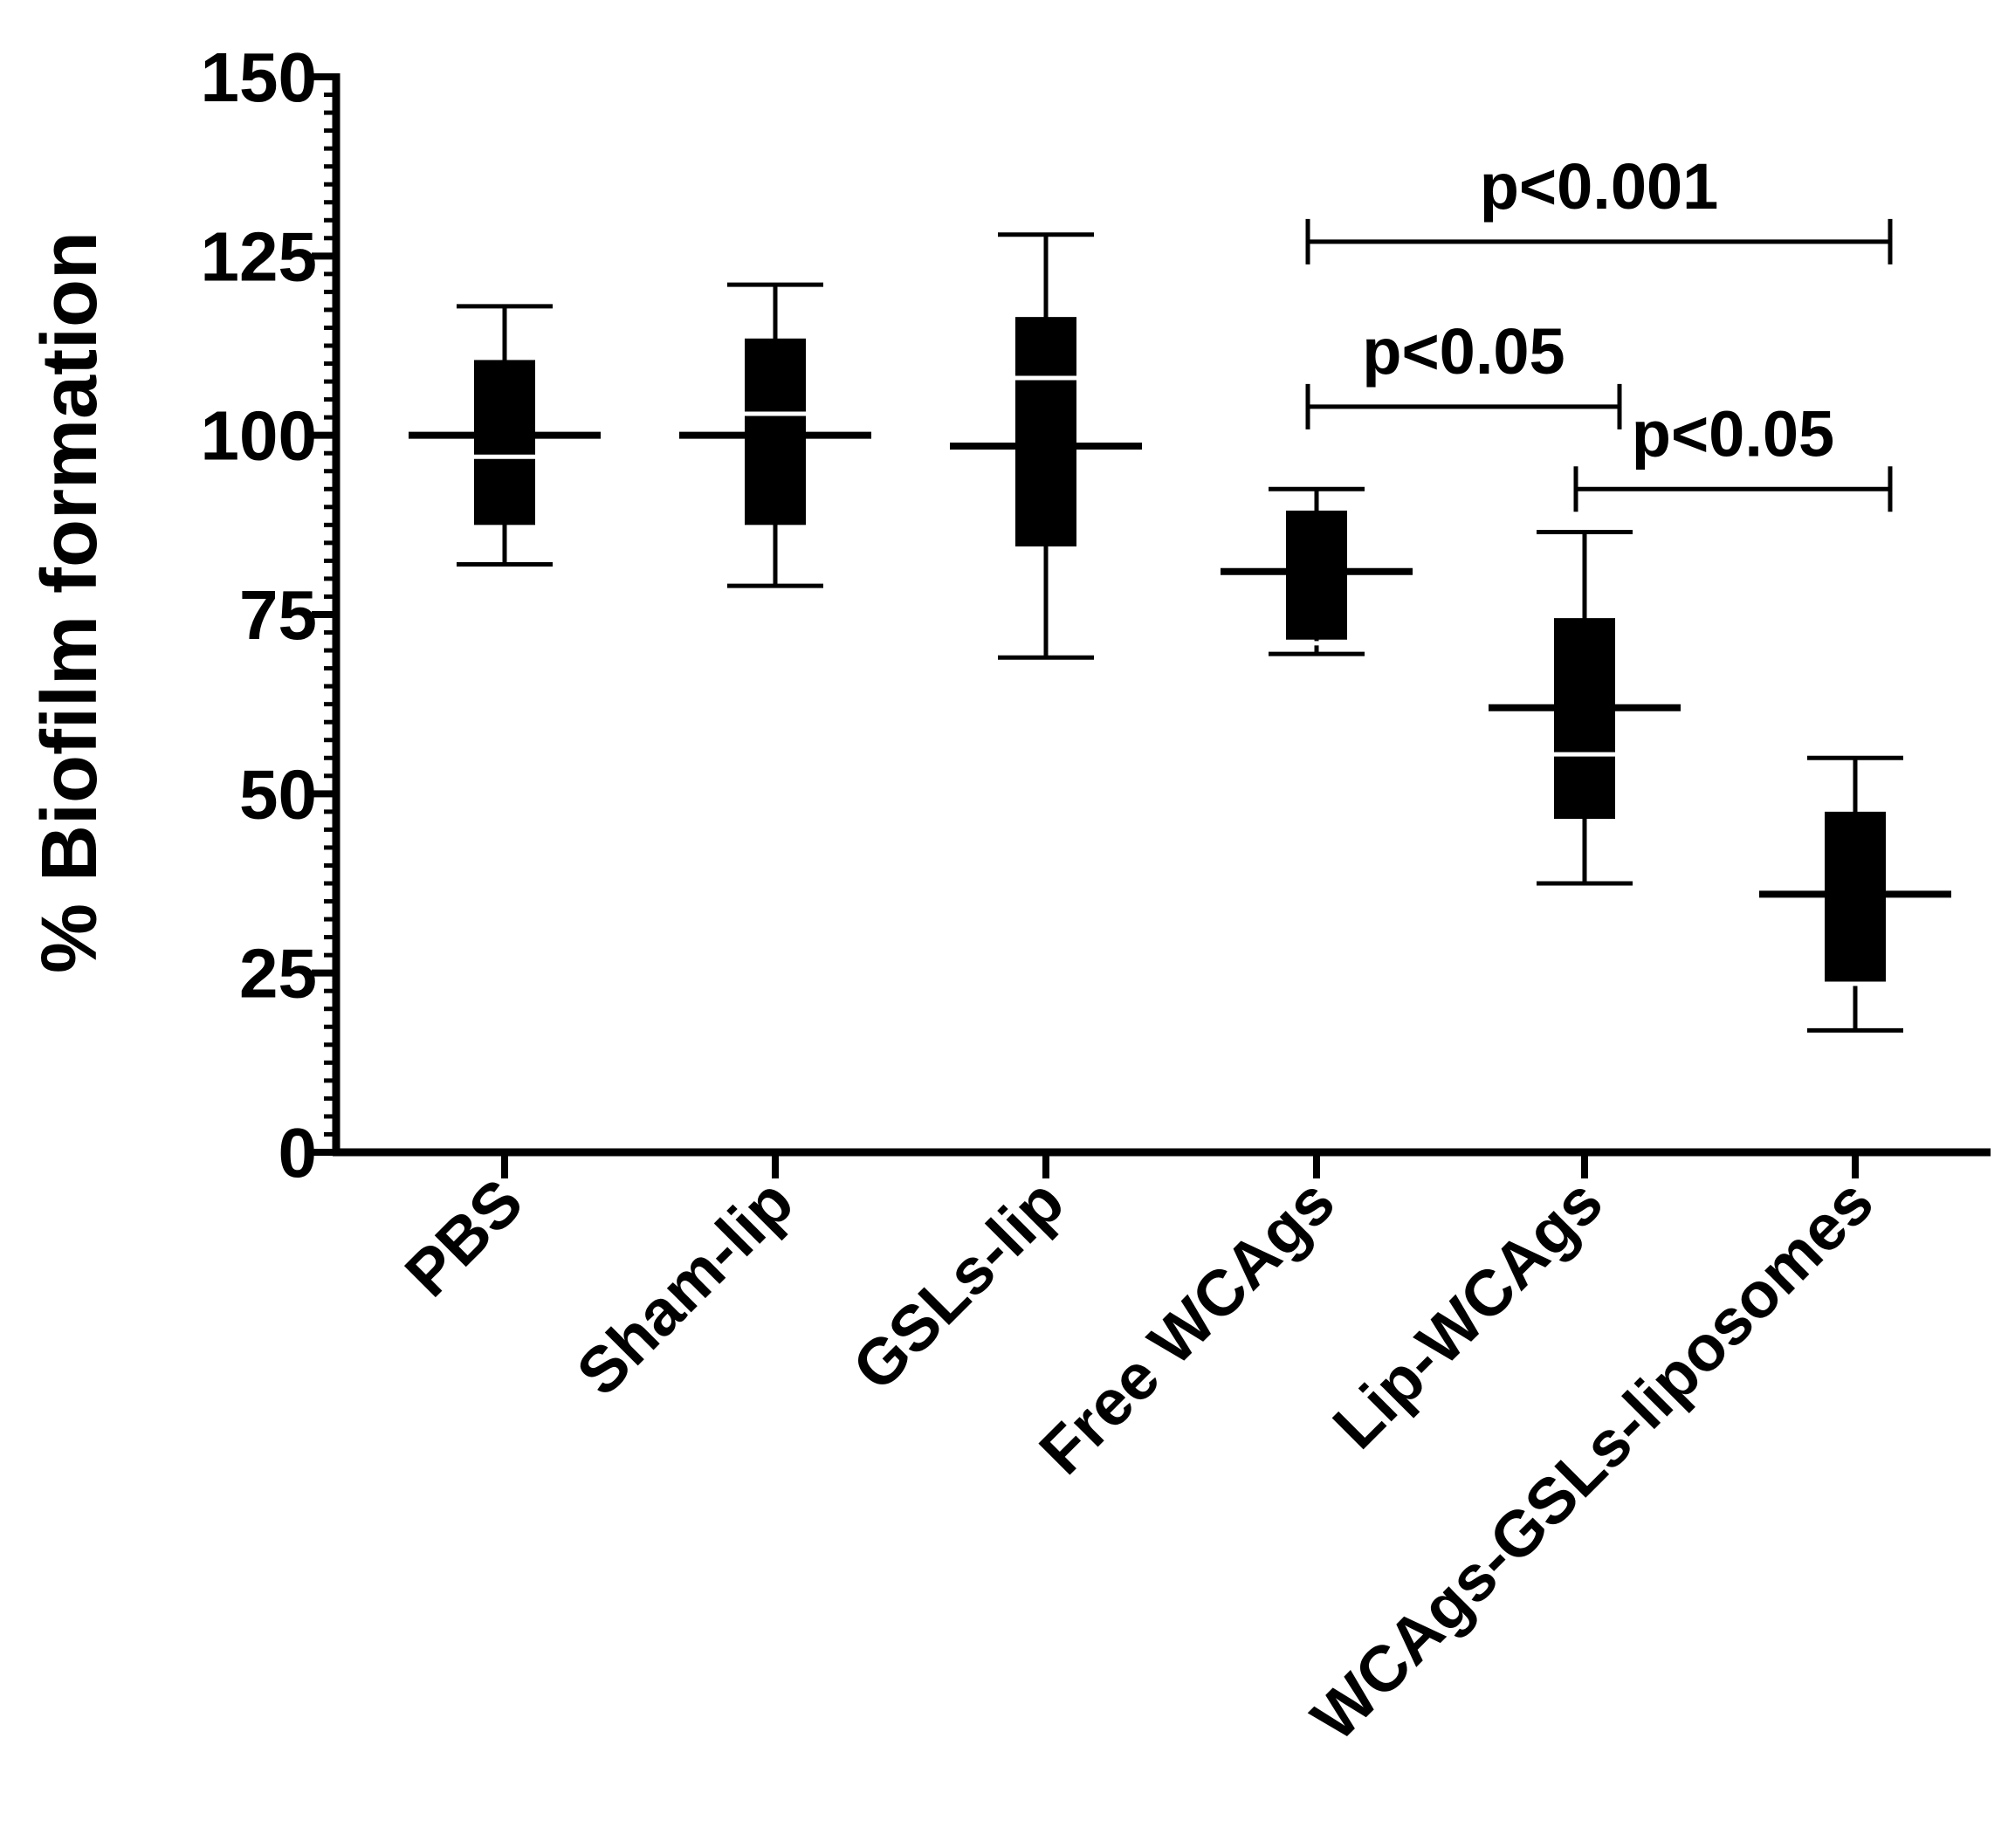 The image size is (2015, 1848). I want to click on x-tick-label: PBS, so click(463, 1238).